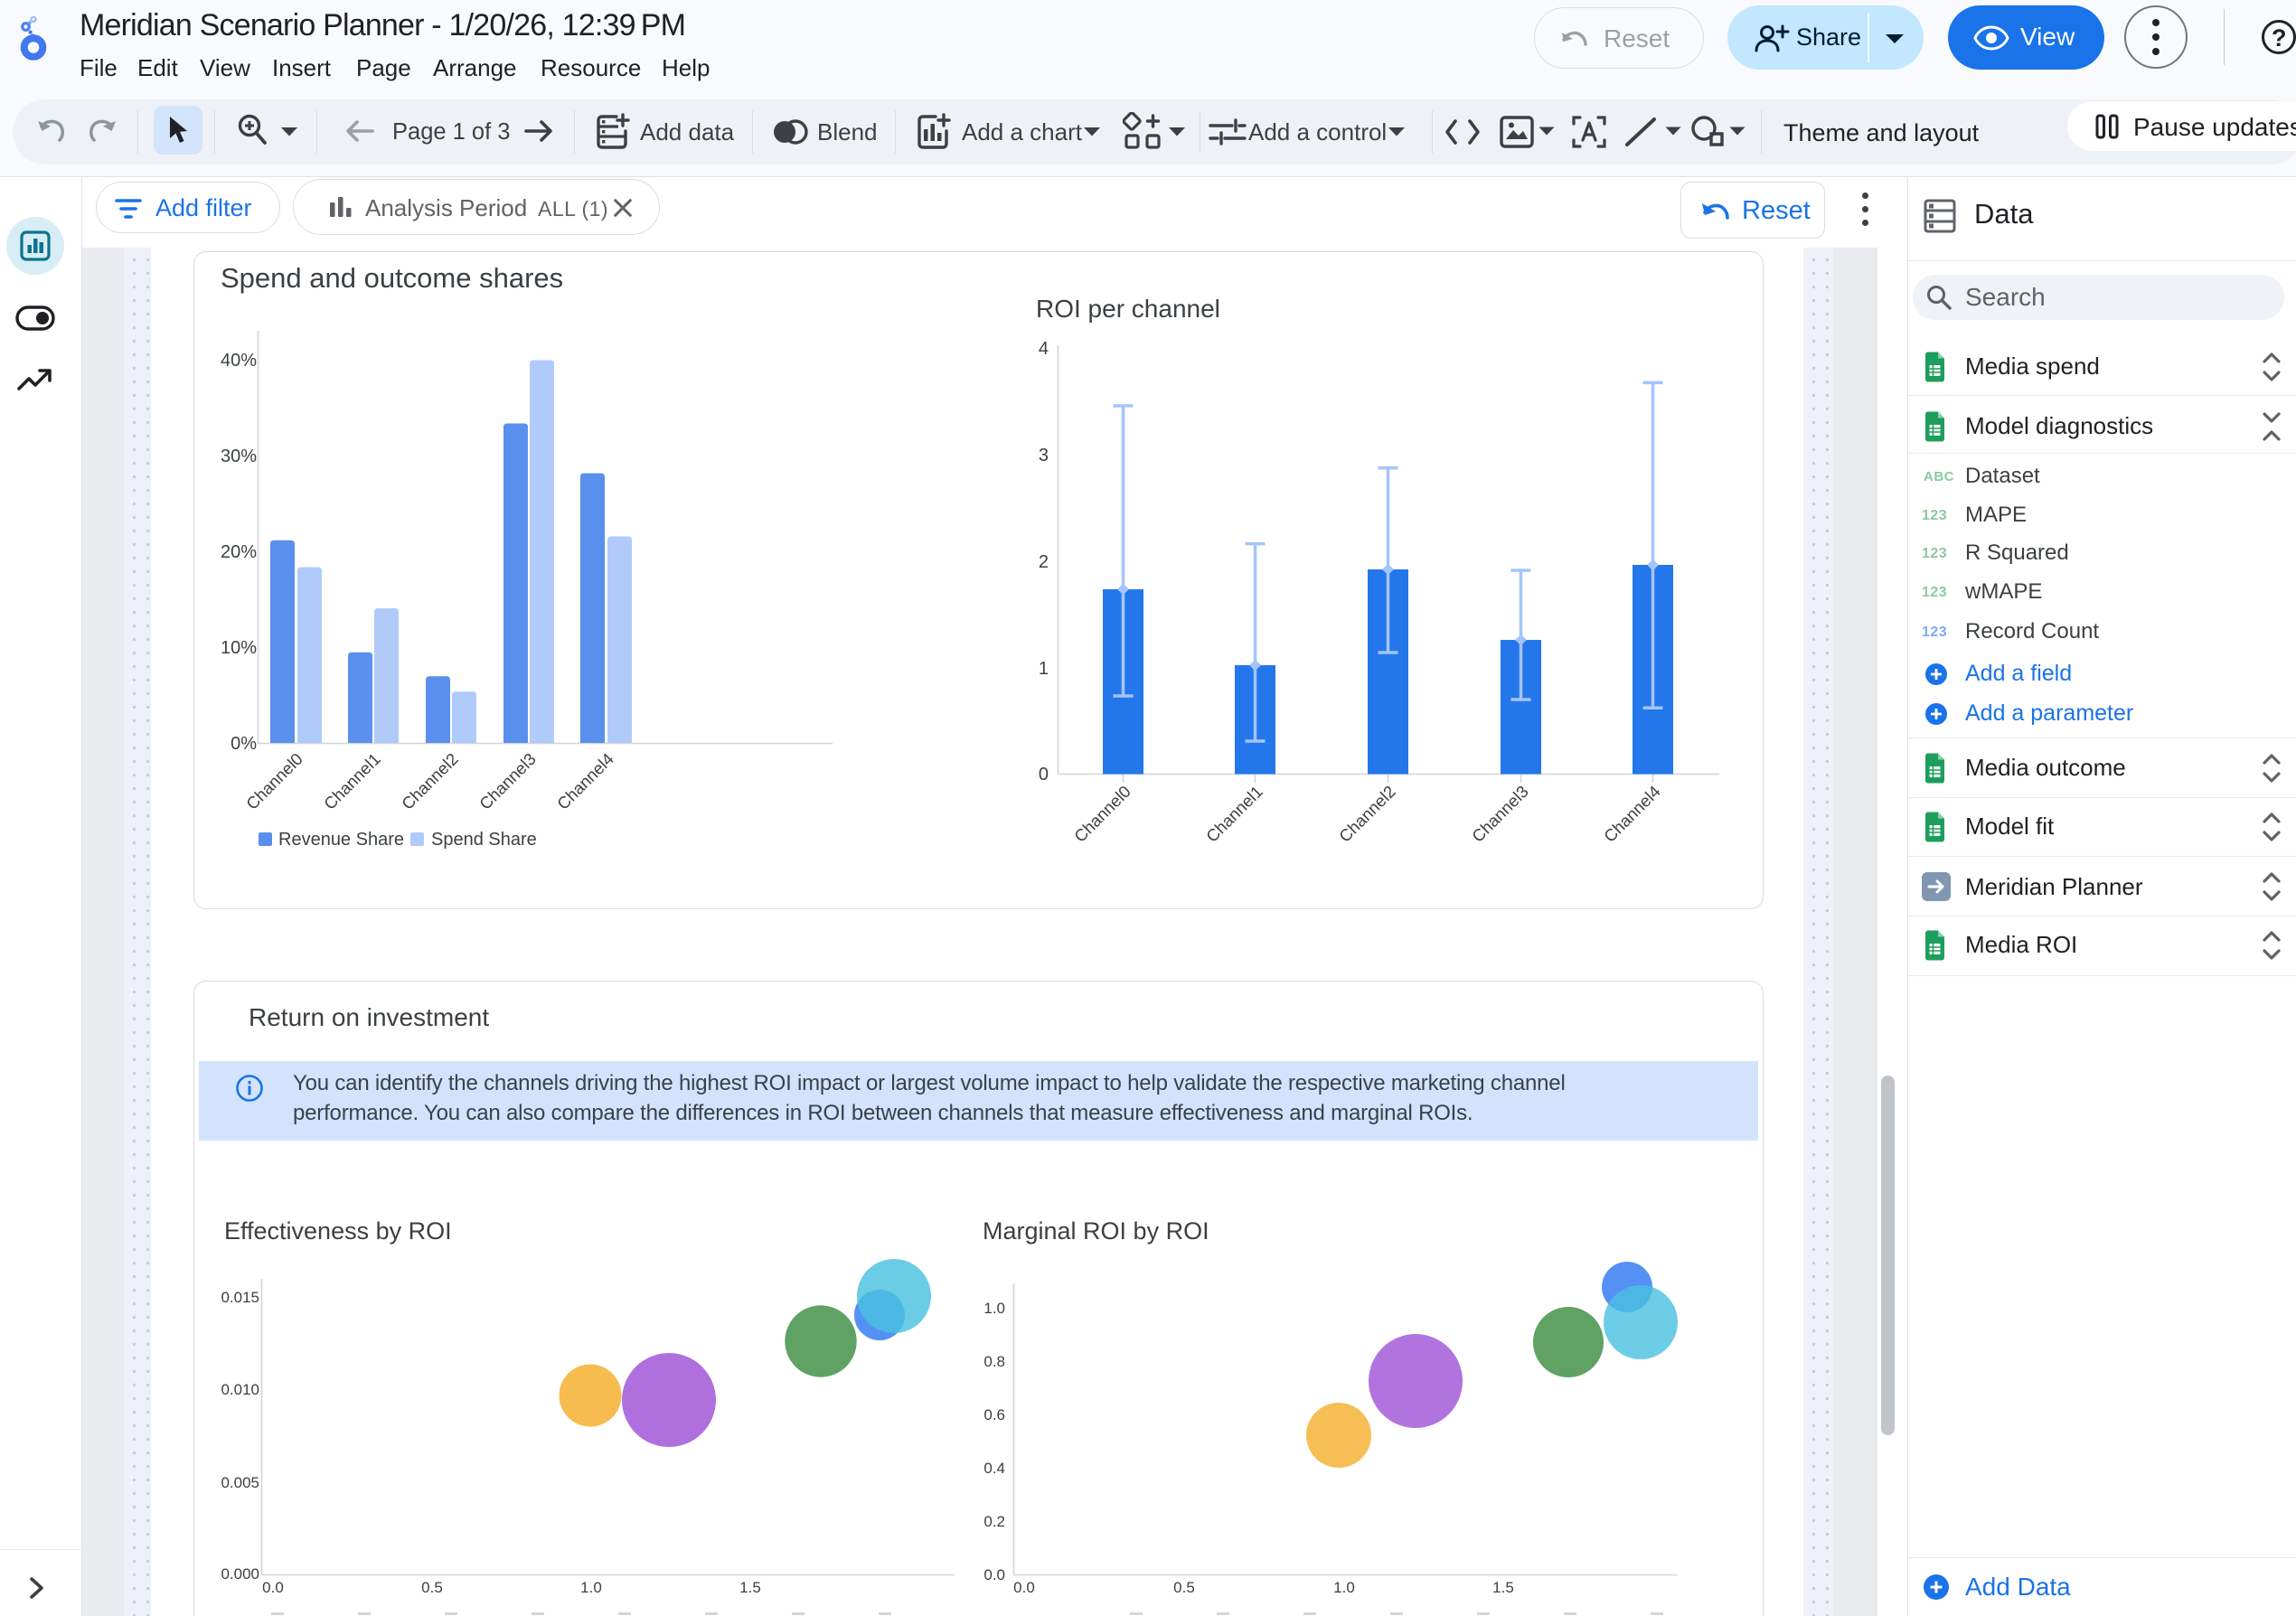 Image resolution: width=2296 pixels, height=1616 pixels. I want to click on svg-text: 30%, so click(239, 456).